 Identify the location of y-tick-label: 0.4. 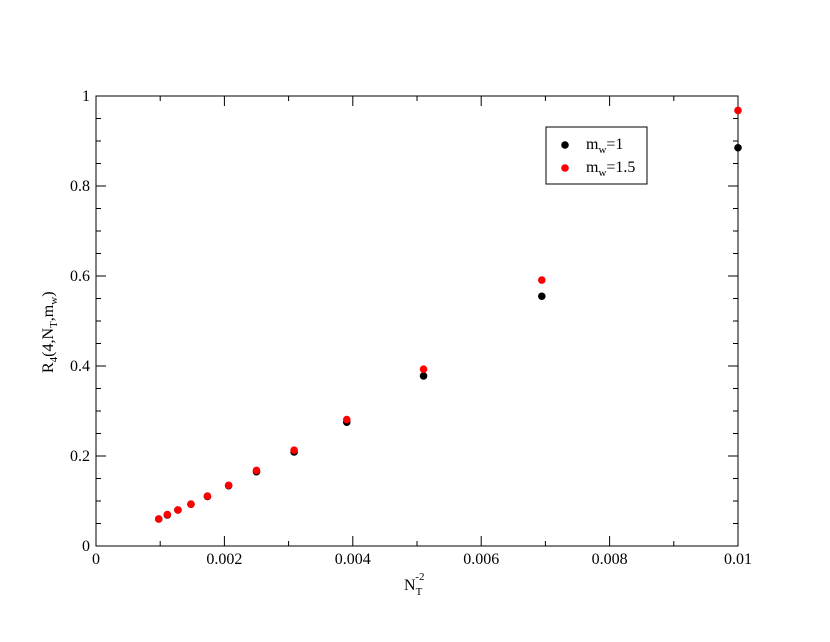
(80, 366).